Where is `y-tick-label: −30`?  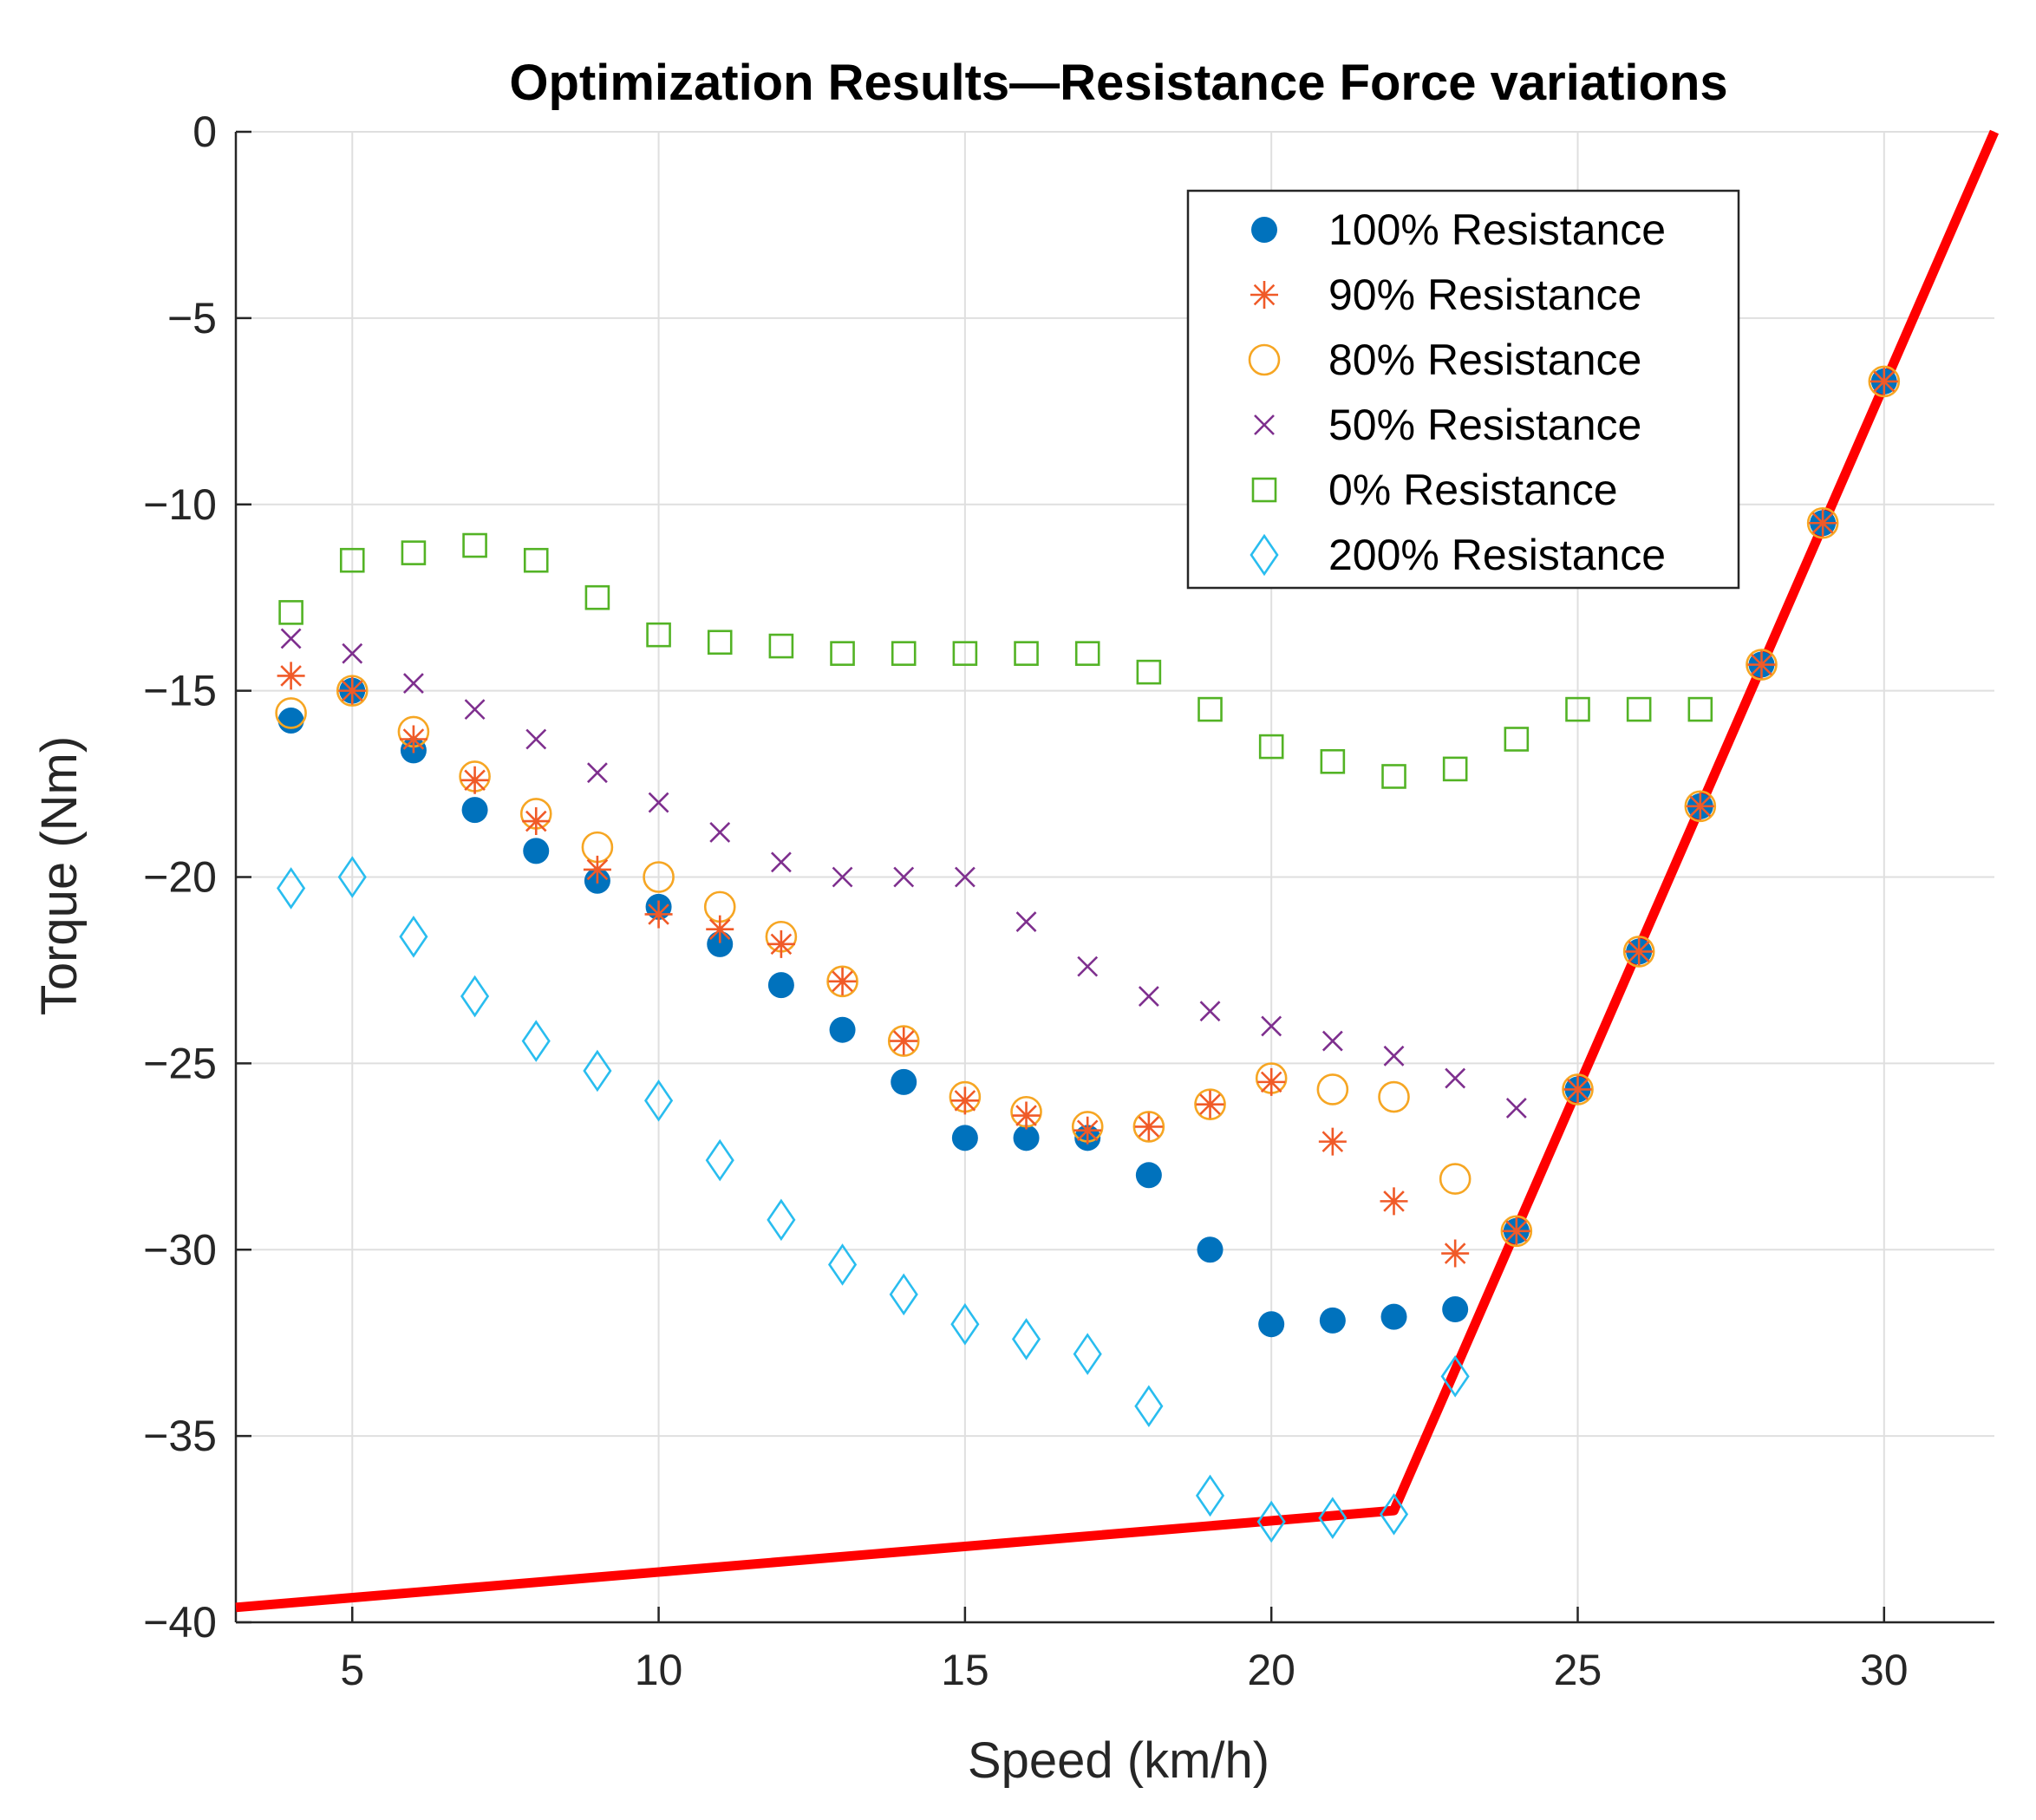
y-tick-label: −30 is located at coordinates (180, 1249).